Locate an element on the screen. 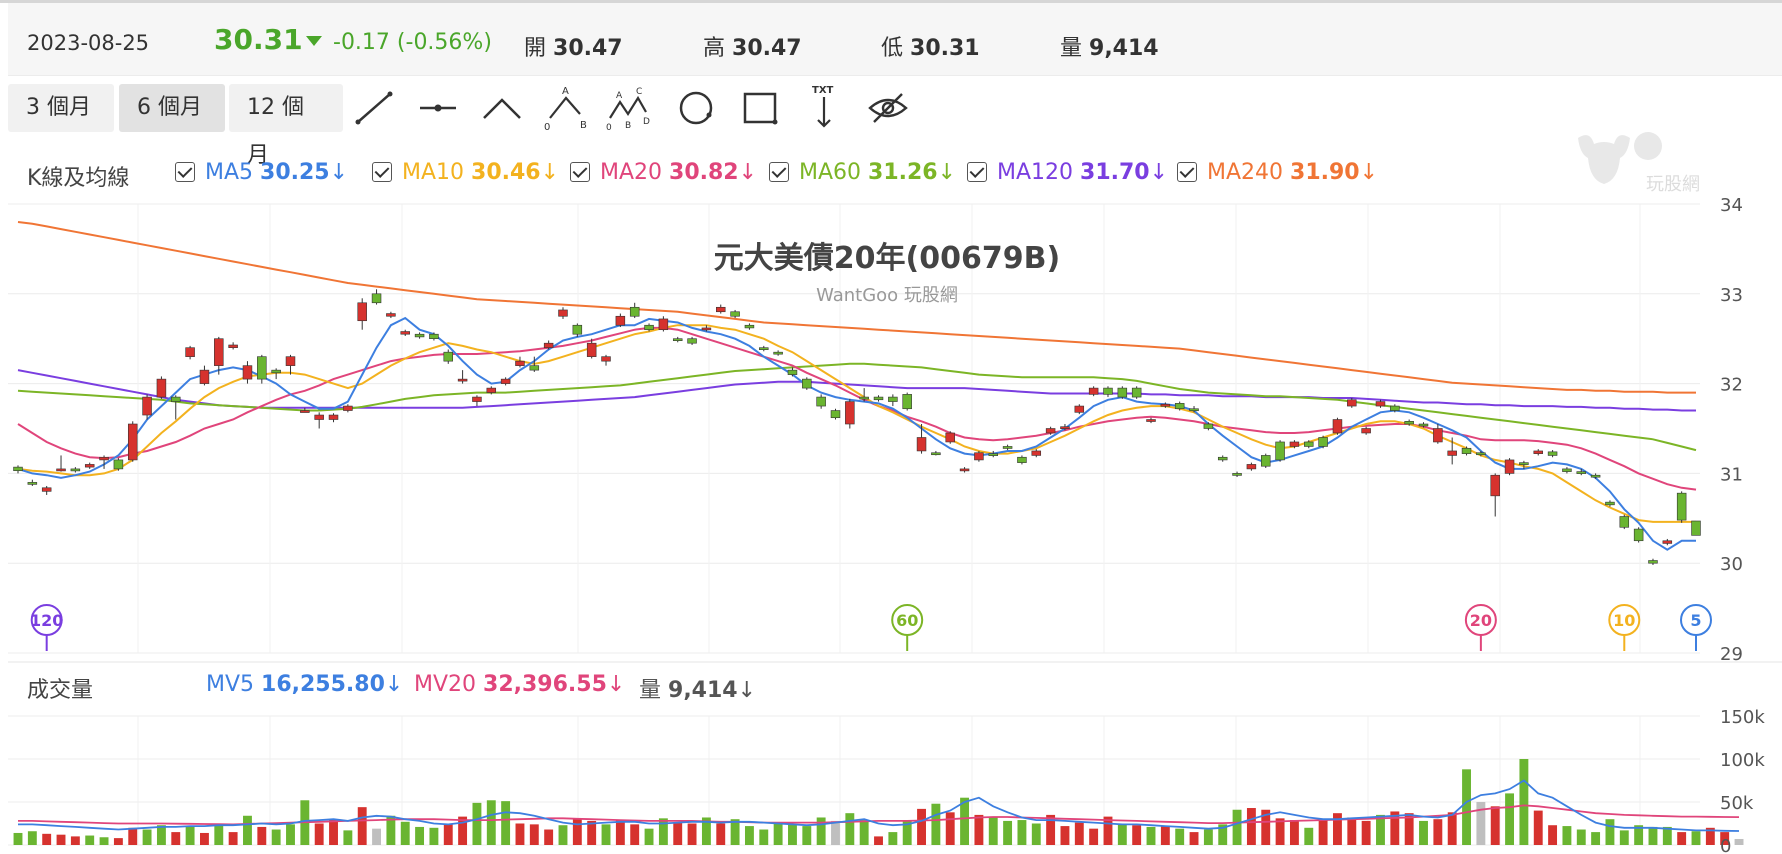  volume-axis: 150k 100k 50k 0 is located at coordinates (1742, 780).